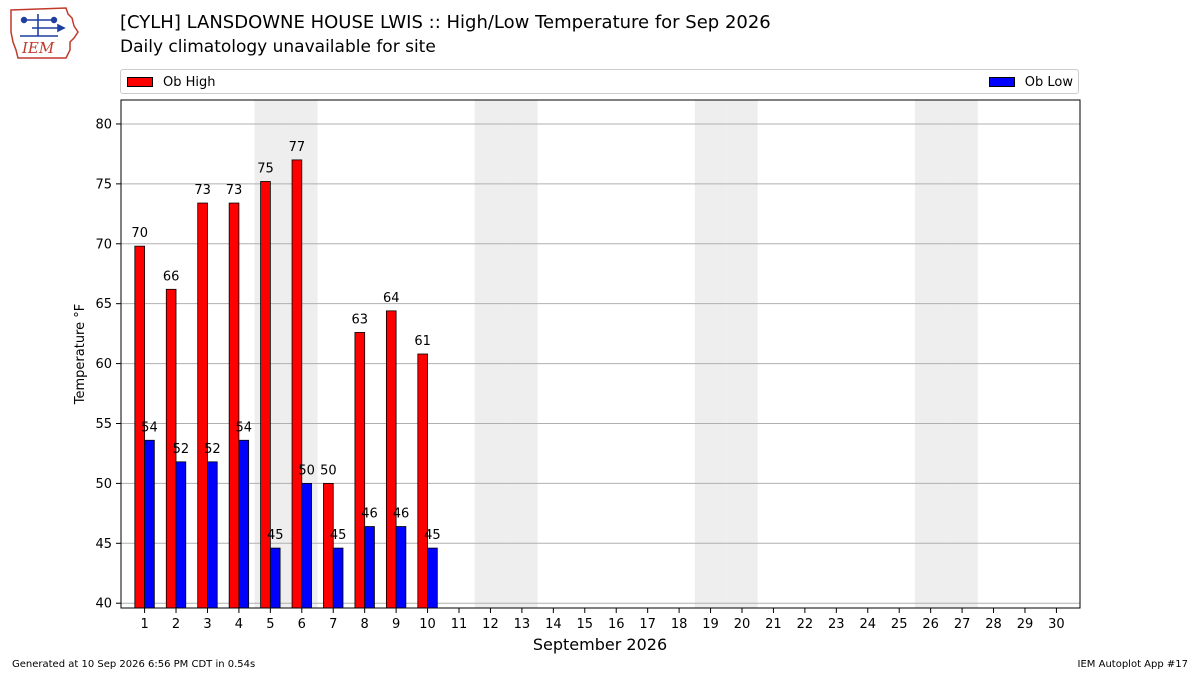 Image resolution: width=1200 pixels, height=675 pixels. I want to click on x-tick-label-25: 25, so click(899, 624).